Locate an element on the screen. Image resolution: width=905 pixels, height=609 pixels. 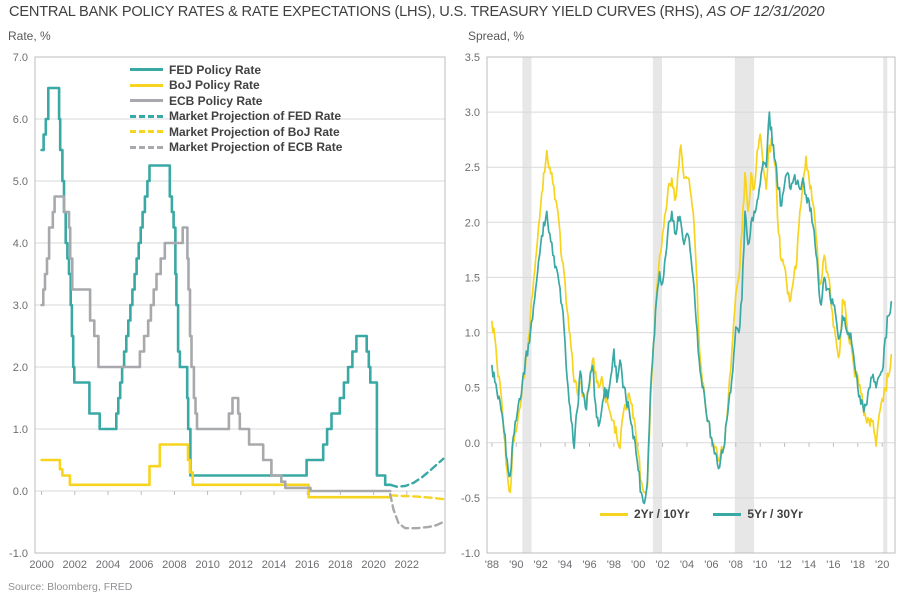
svg-text: 2006 is located at coordinates (141, 565).